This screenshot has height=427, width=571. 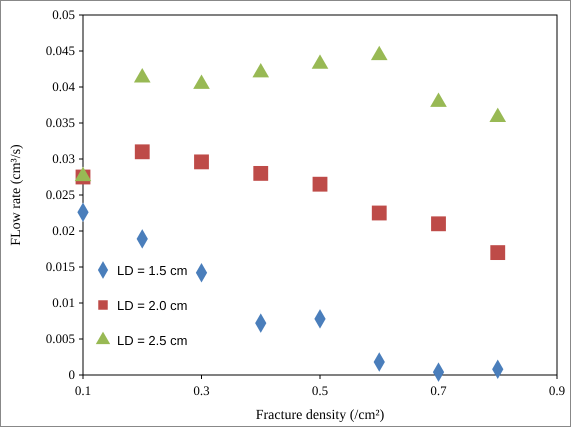 I want to click on y-tick-label: 0.045, so click(x=60, y=50).